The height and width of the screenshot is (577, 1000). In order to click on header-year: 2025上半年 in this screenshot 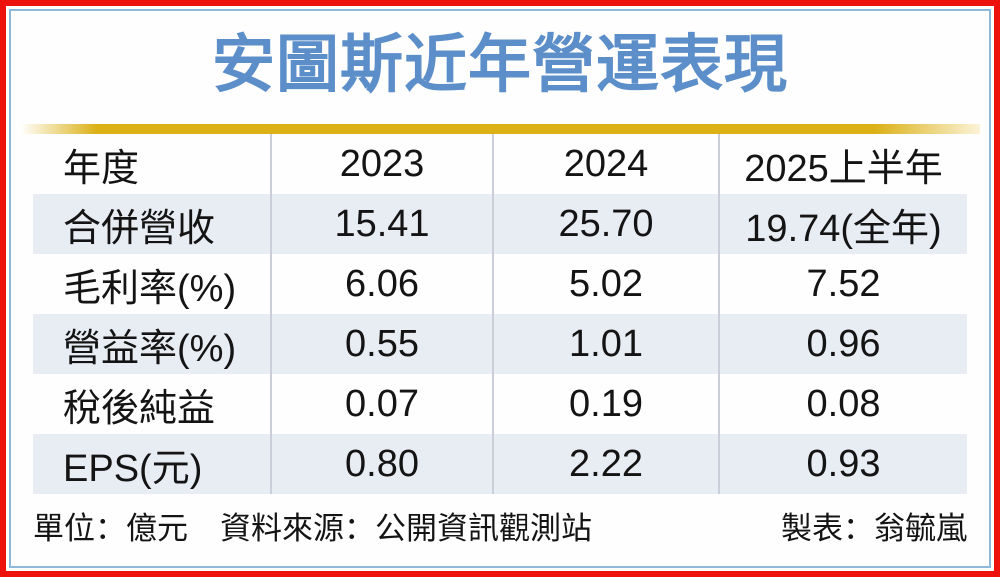, I will do `click(842, 164)`.